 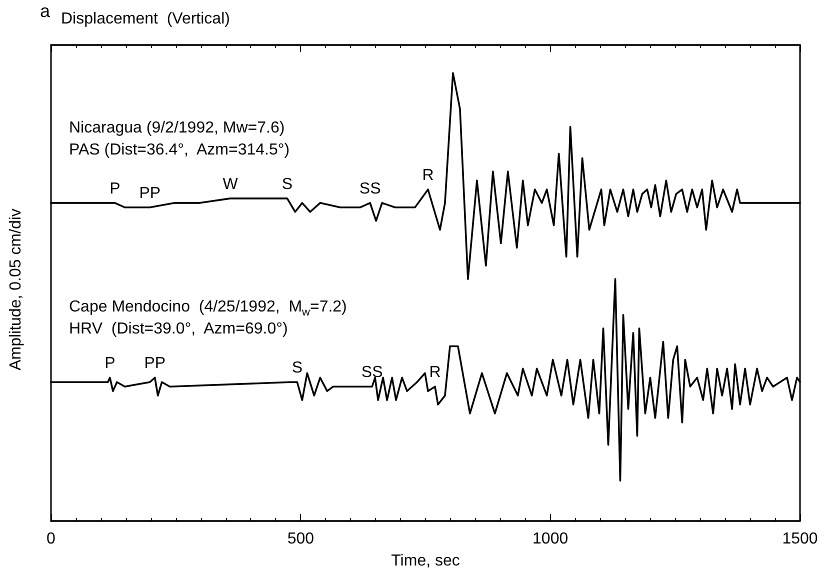 What do you see at coordinates (550, 539) in the screenshot?
I see `x-tick-label: 1000` at bounding box center [550, 539].